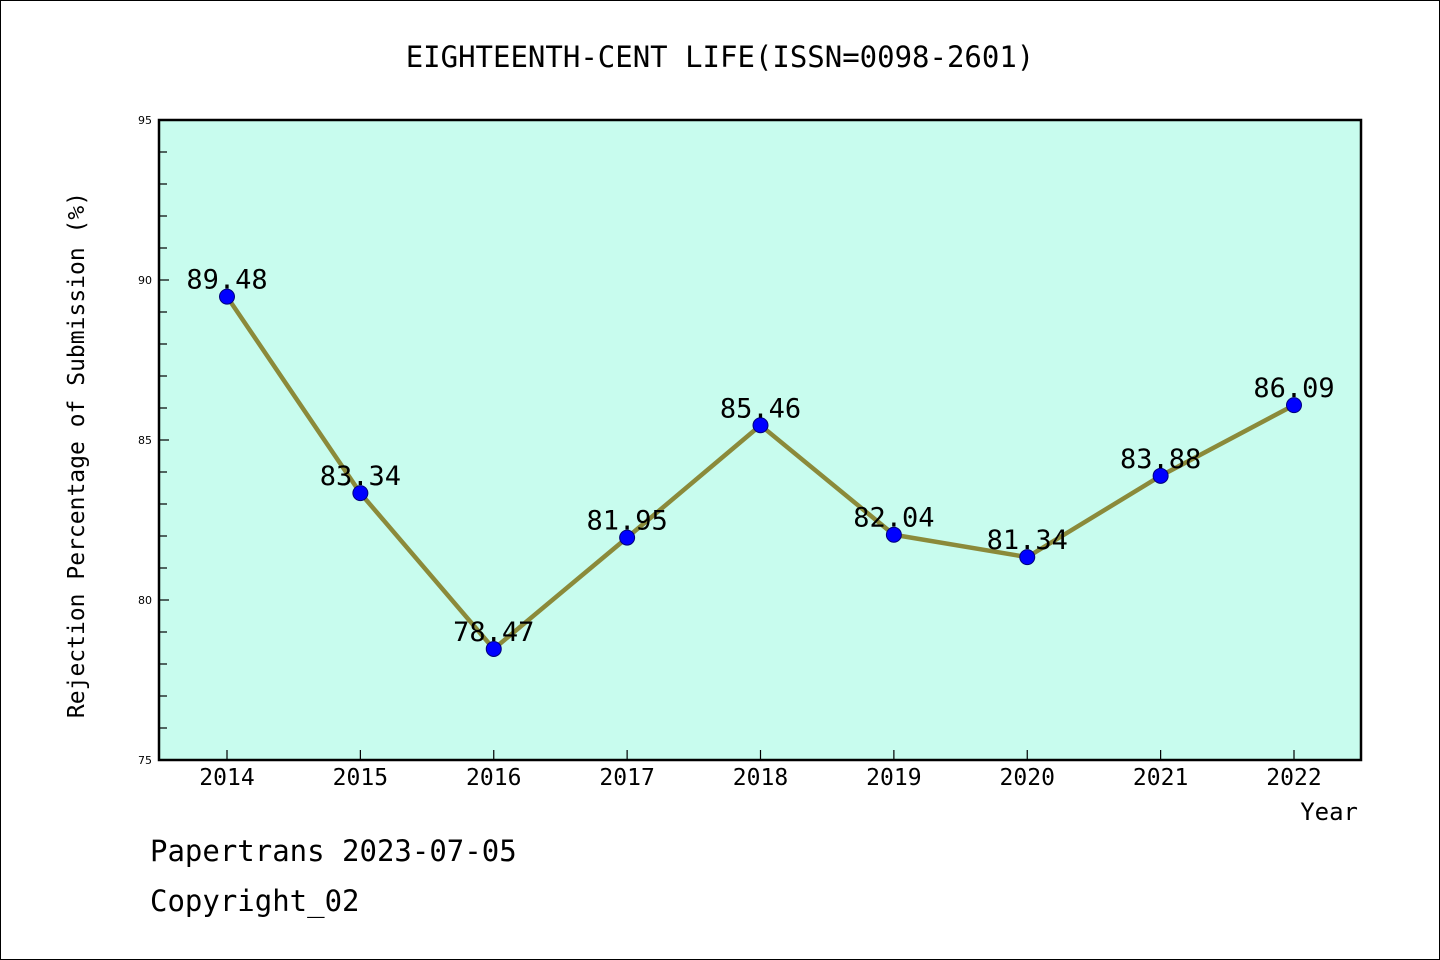  What do you see at coordinates (720, 57) in the screenshot?
I see `chart-title: EIGHTEENTH-CENT LIFE(ISSN=0098-2601)` at bounding box center [720, 57].